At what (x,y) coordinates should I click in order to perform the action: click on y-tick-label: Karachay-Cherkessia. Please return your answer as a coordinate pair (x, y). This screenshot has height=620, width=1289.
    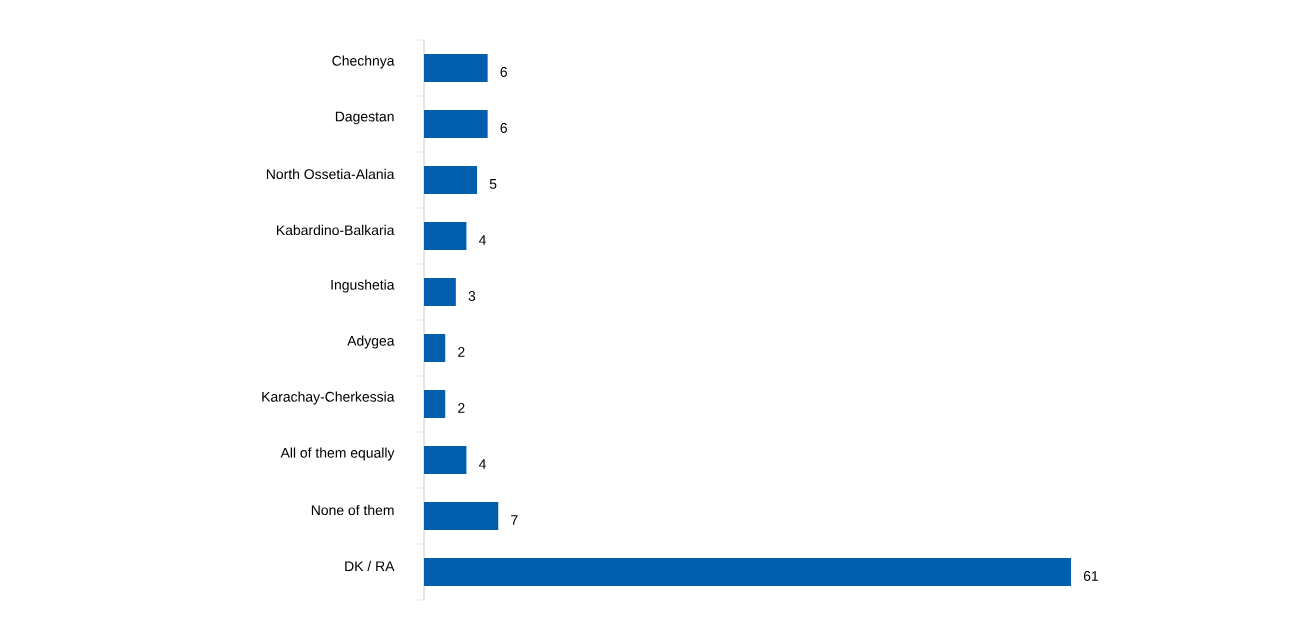
    Looking at the image, I should click on (328, 398).